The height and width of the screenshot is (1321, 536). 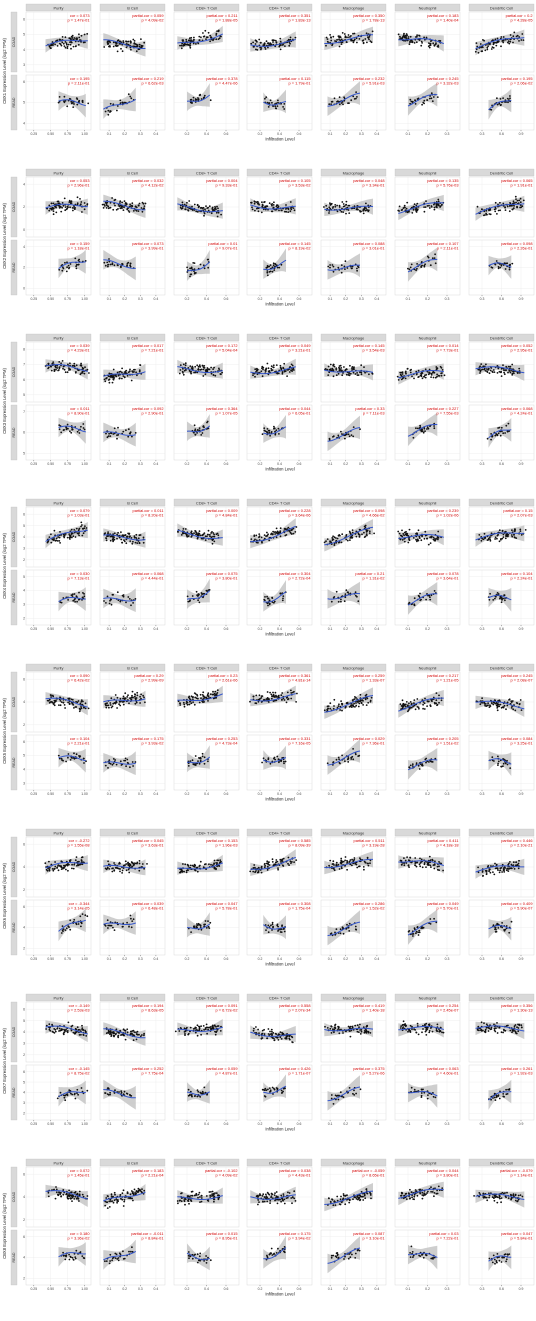 What do you see at coordinates (24, 184) in the screenshot?
I see `y-tick-label: 4` at bounding box center [24, 184].